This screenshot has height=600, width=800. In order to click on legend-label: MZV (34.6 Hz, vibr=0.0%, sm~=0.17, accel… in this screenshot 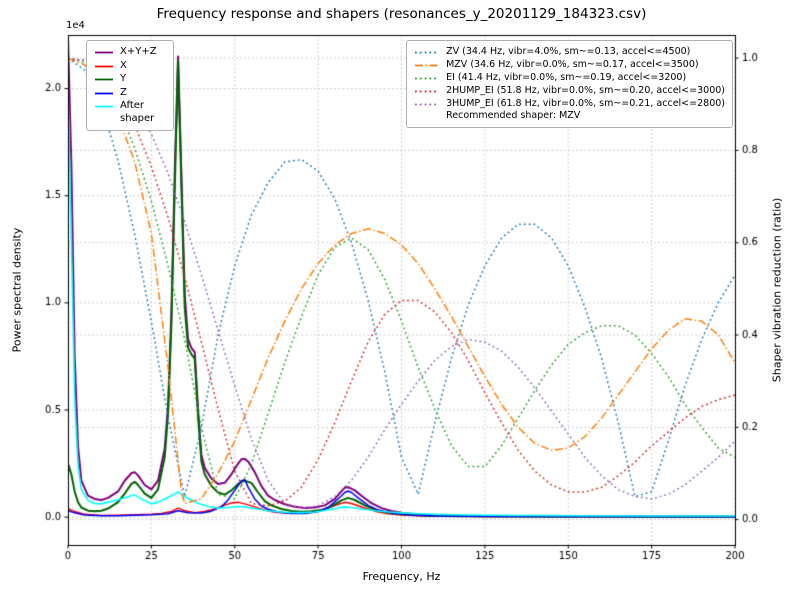, I will do `click(572, 64)`.